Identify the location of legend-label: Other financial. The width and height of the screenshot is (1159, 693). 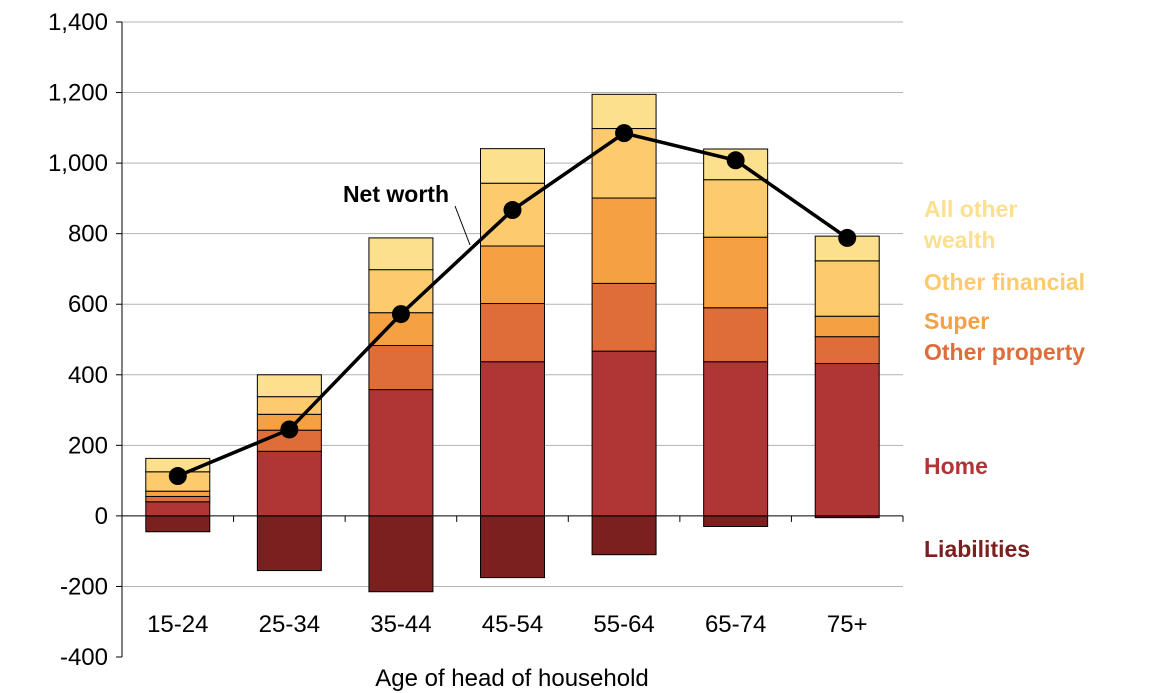
(1004, 282).